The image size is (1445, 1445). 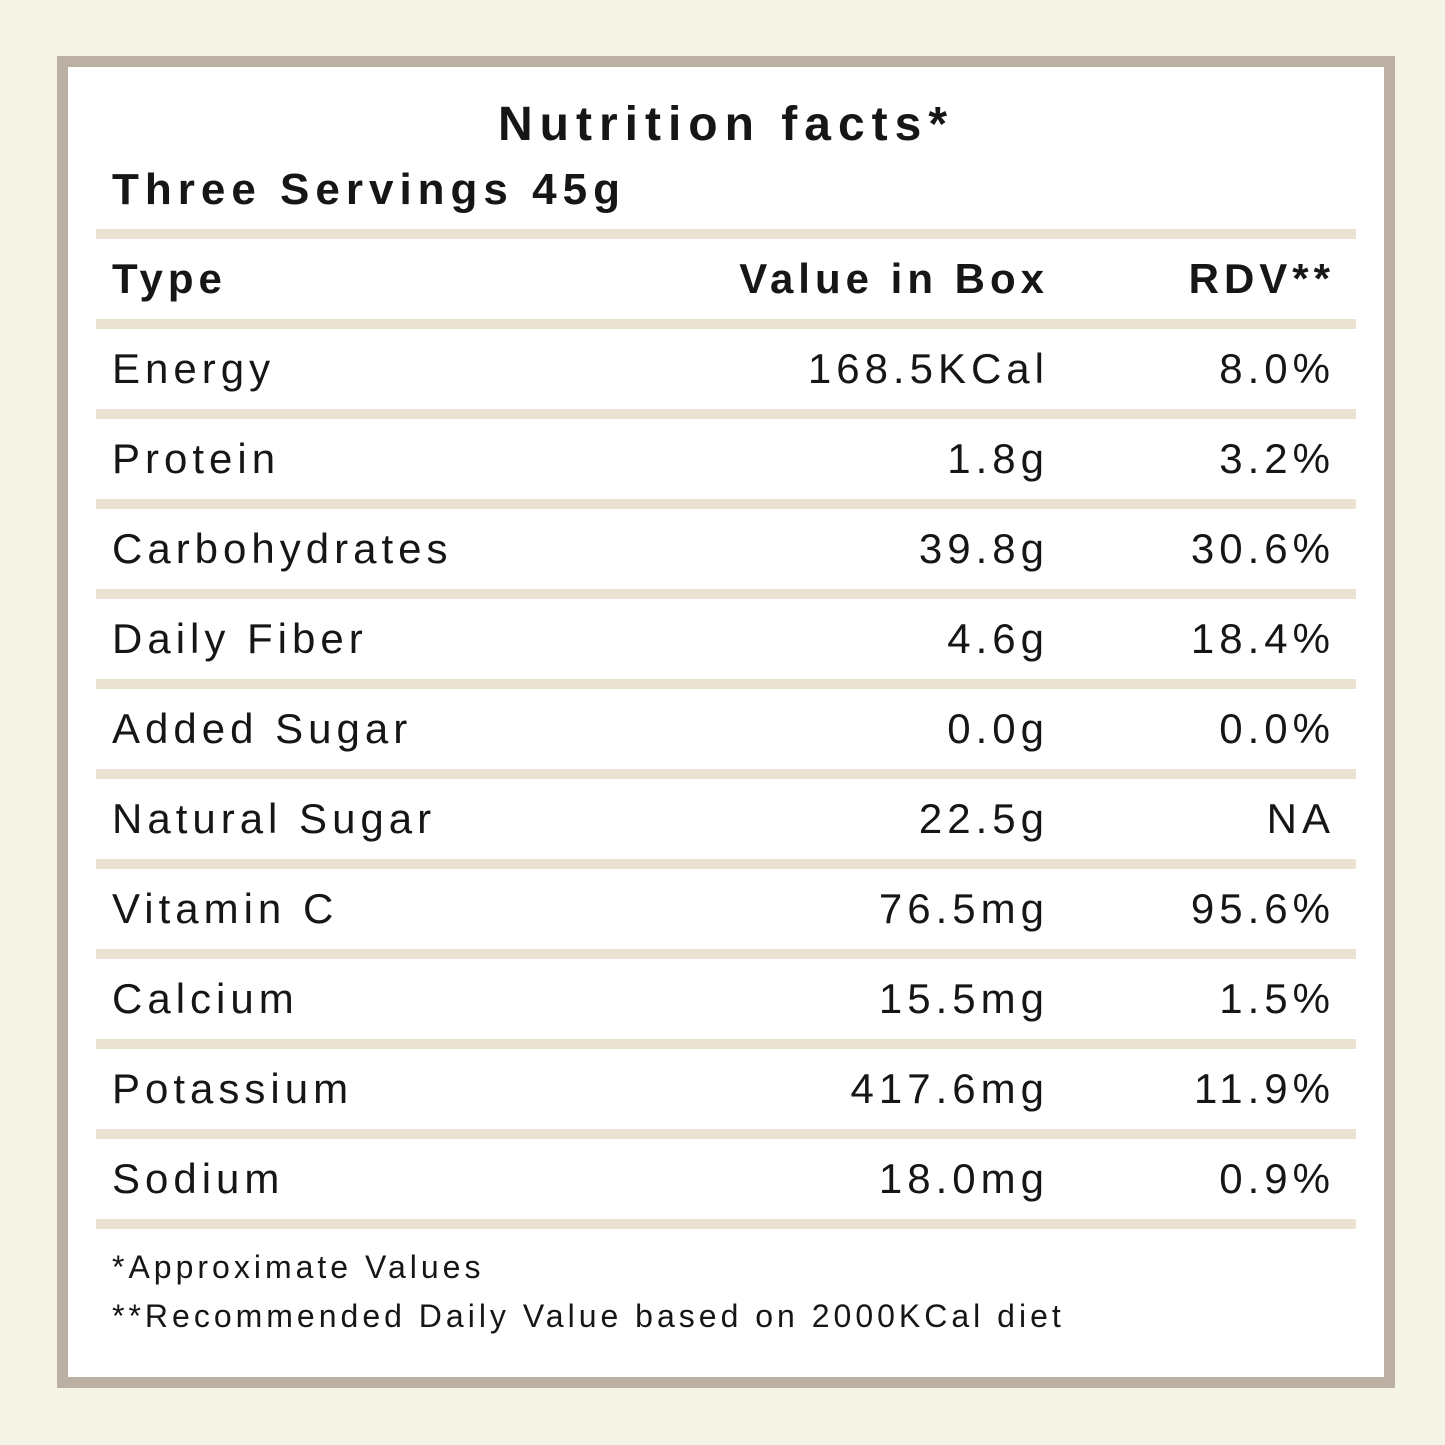 What do you see at coordinates (274, 818) in the screenshot?
I see `row-label: Natural Sugar` at bounding box center [274, 818].